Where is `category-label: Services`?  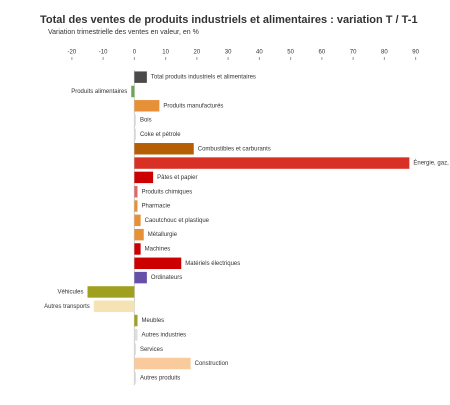 category-label: Services is located at coordinates (151, 350).